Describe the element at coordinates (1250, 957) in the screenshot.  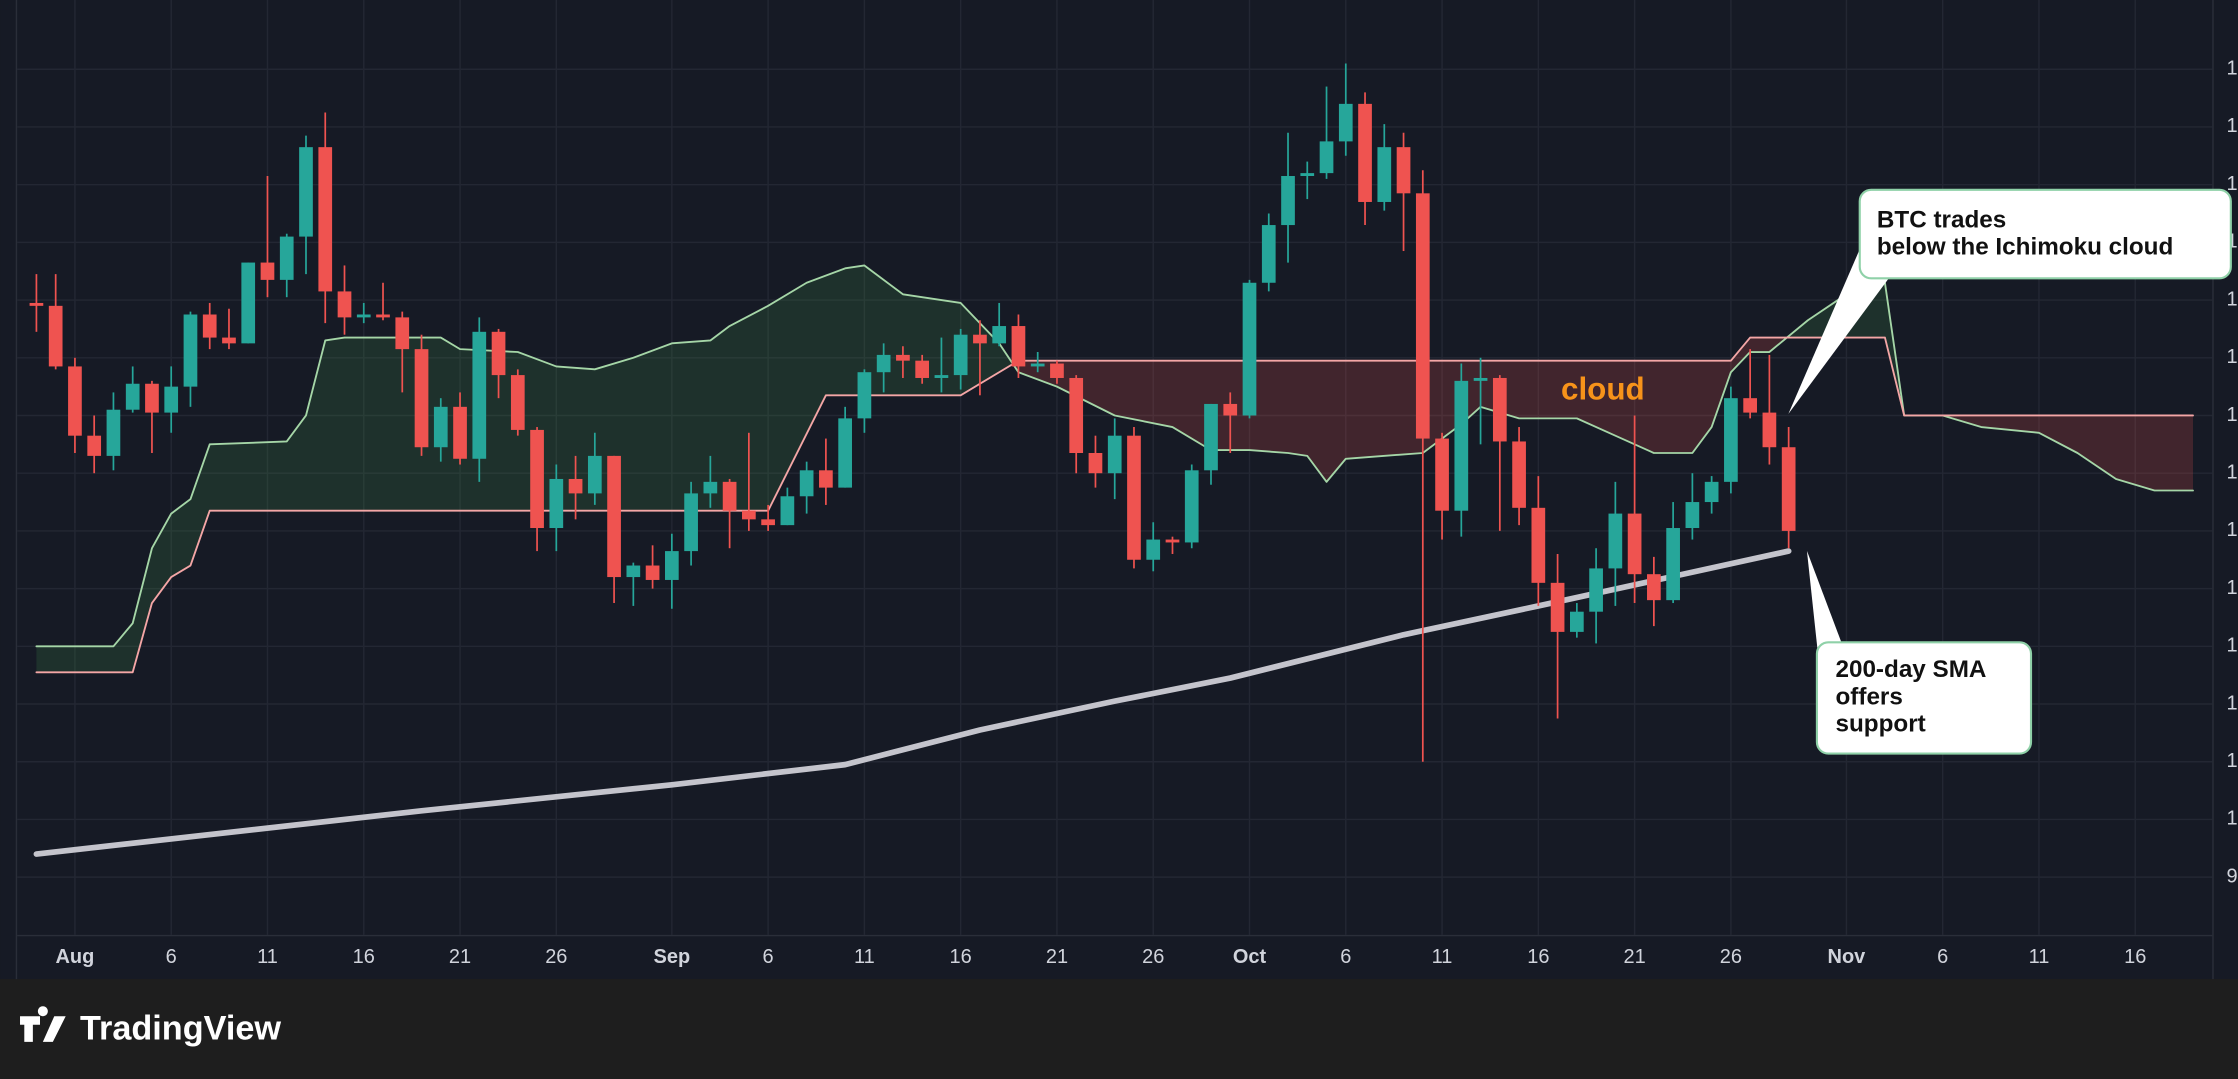
I see `x-tick-label: Oct` at that location.